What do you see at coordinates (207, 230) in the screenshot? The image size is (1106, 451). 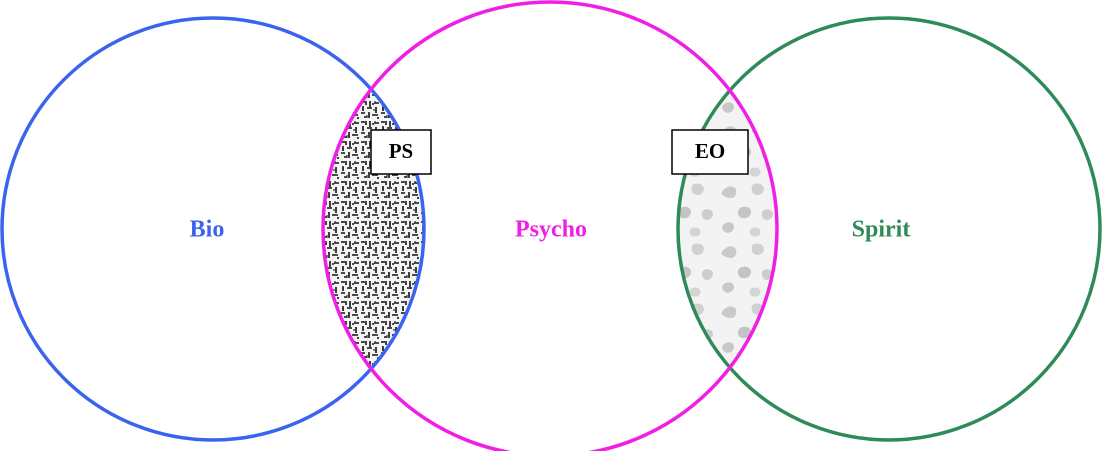 I see `bio-label: Bio` at bounding box center [207, 230].